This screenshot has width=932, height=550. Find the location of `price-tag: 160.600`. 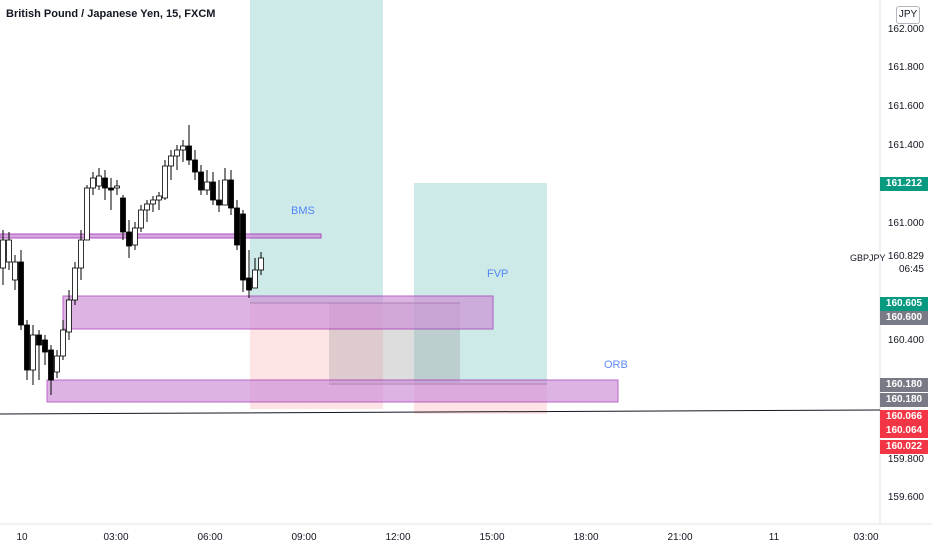

price-tag: 160.600 is located at coordinates (904, 318).